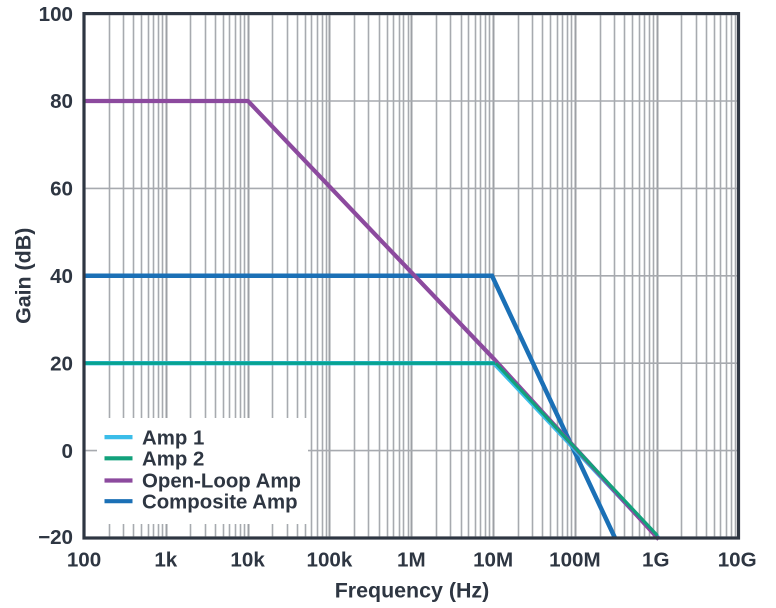  What do you see at coordinates (61, 189) in the screenshot?
I see `svg-text: 60` at bounding box center [61, 189].